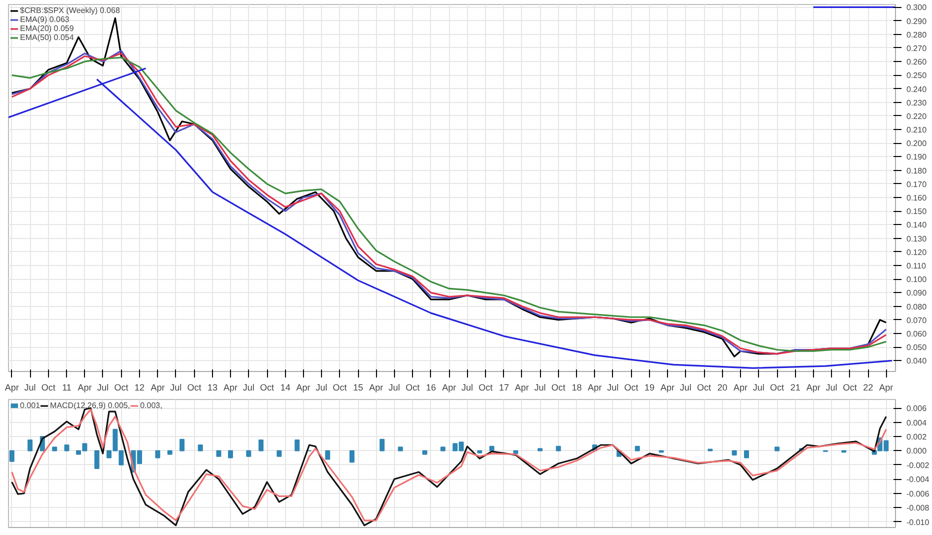 The height and width of the screenshot is (535, 932). Describe the element at coordinates (151, 405) in the screenshot. I see `legend-label: 0.003,` at that location.